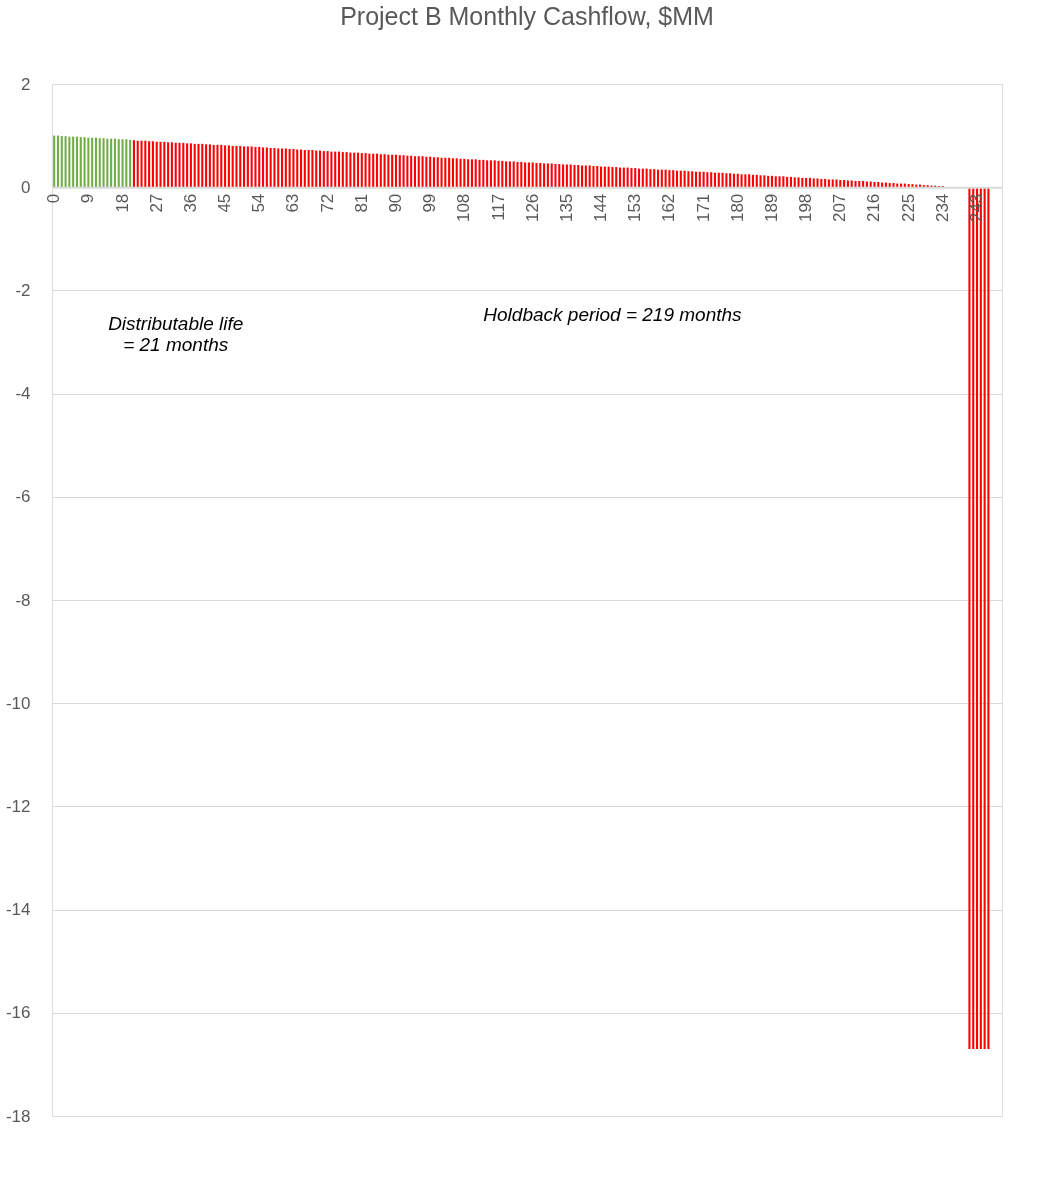 The image size is (1063, 1181). Describe the element at coordinates (23, 394) in the screenshot. I see `y-tick-label: -4` at that location.